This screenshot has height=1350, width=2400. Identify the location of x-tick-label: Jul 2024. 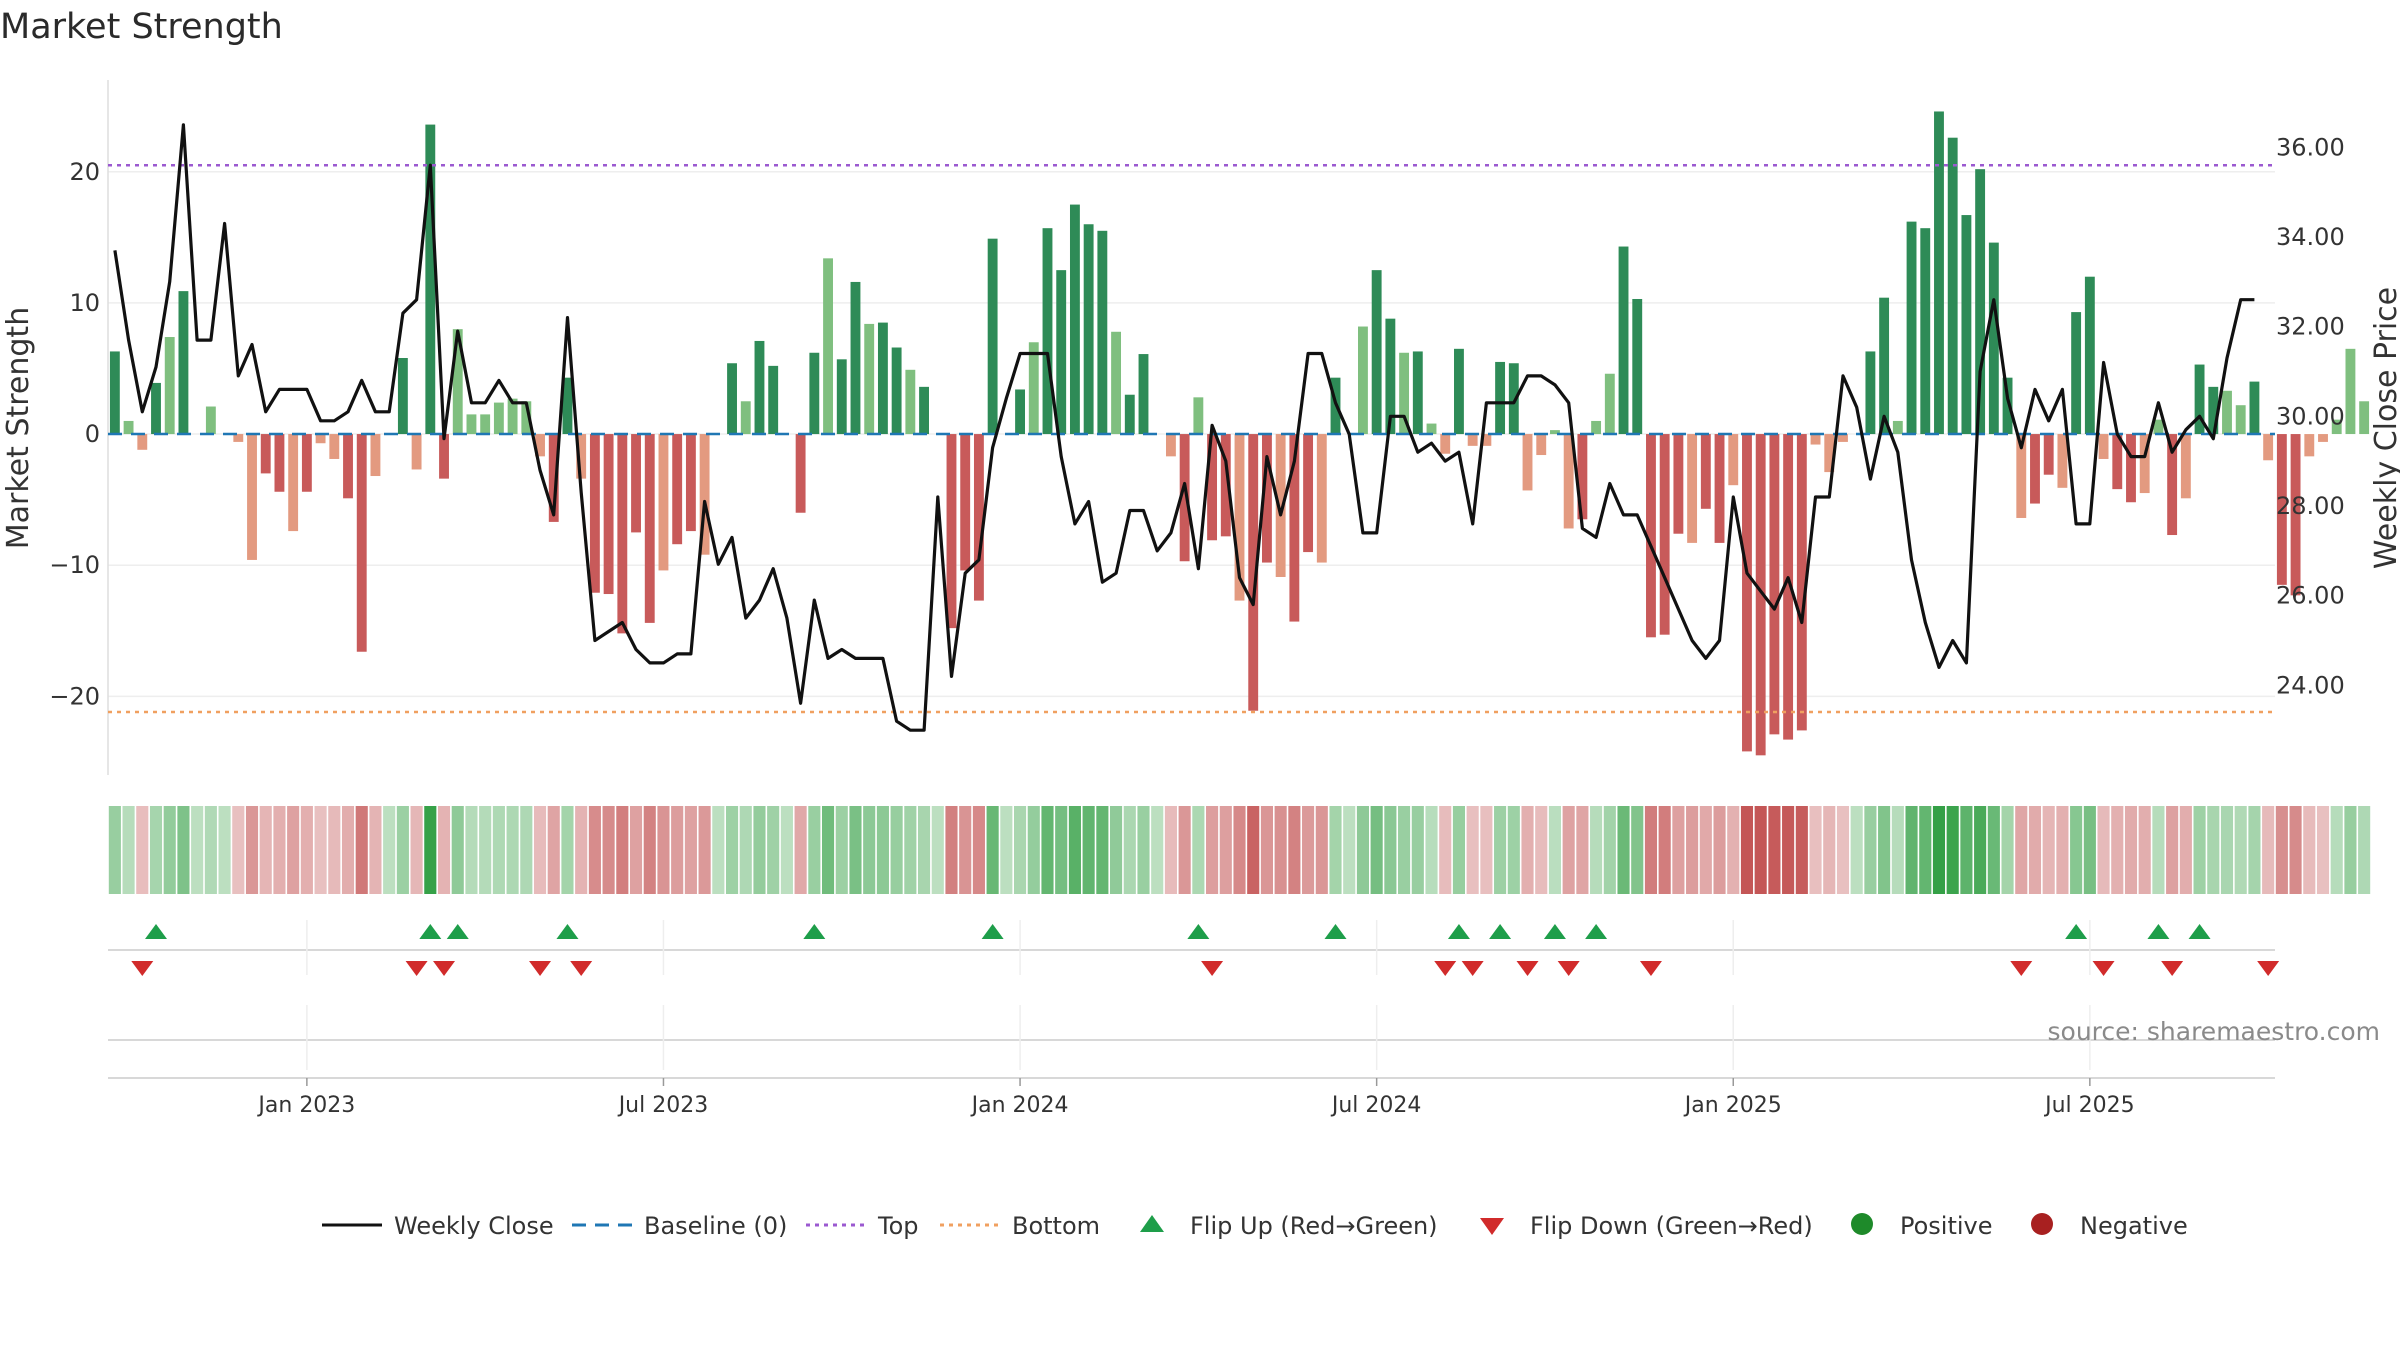
(1376, 1105).